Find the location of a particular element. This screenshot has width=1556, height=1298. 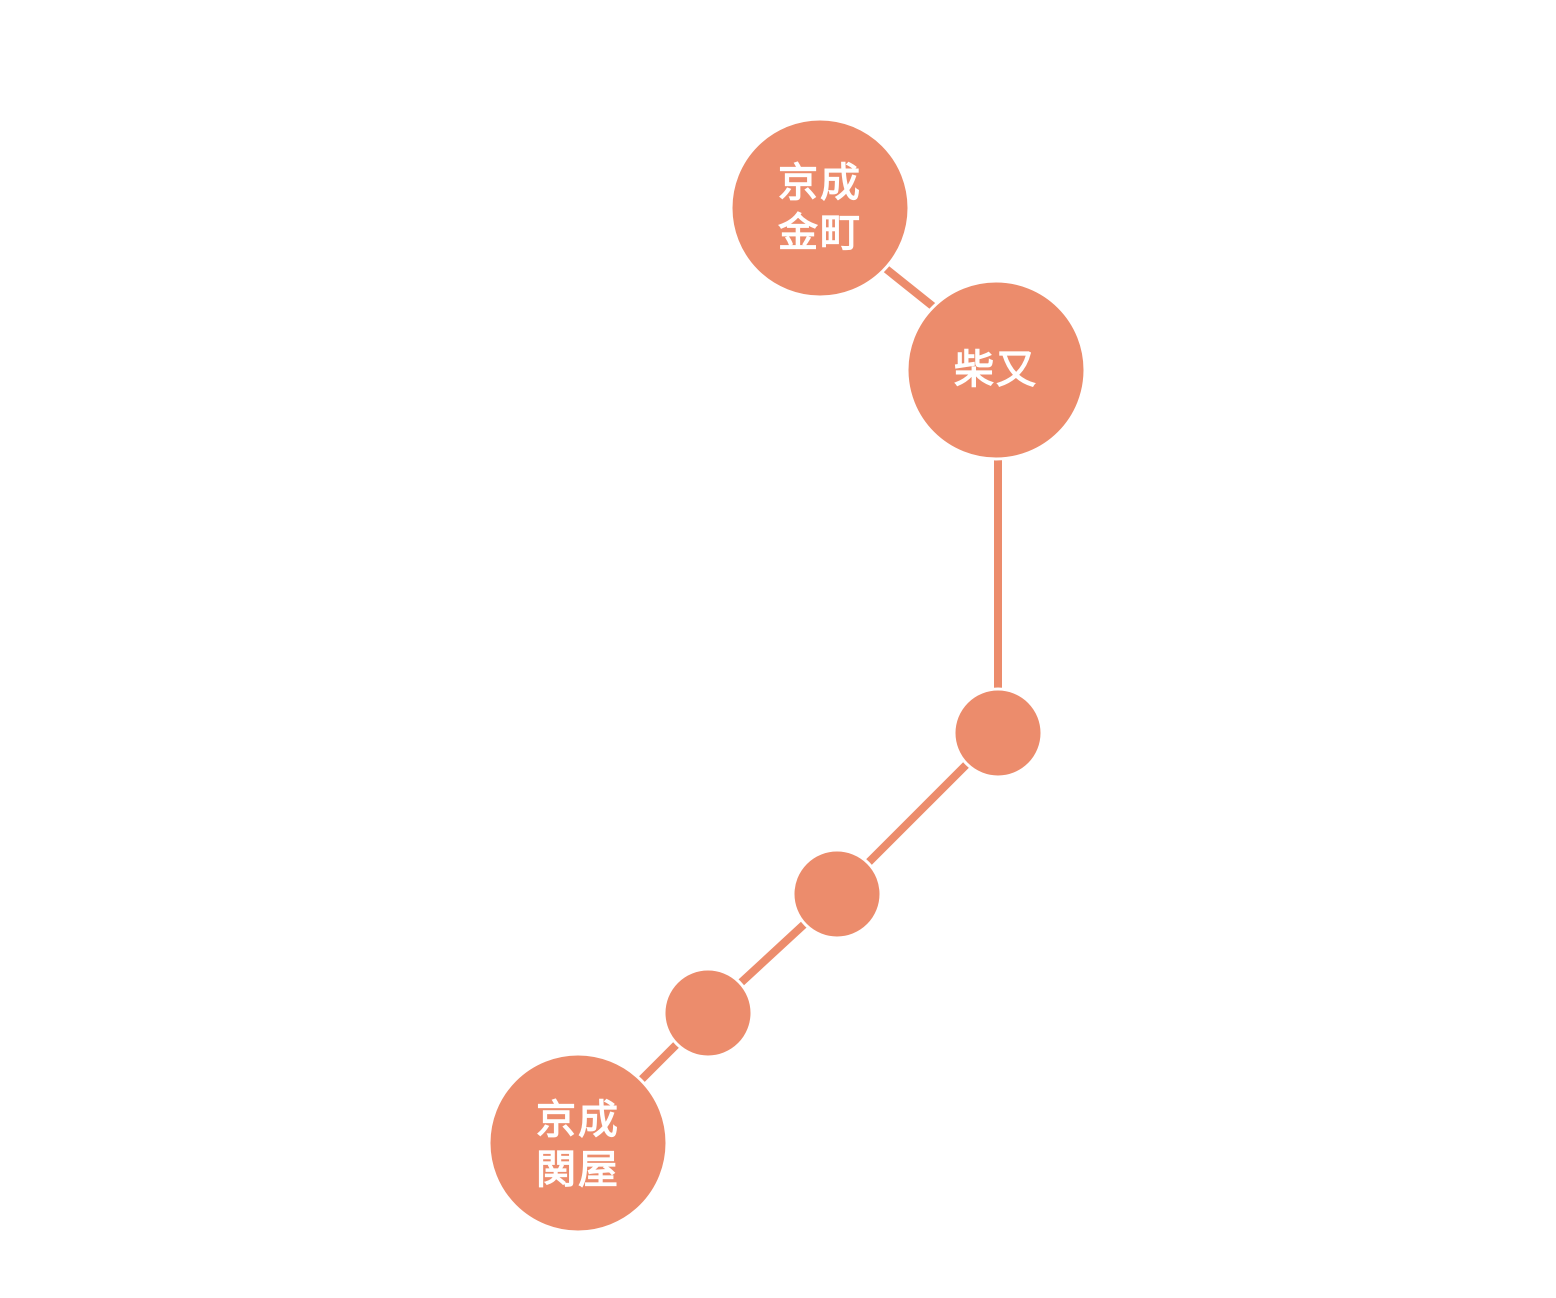

station-label-keisei-kanamachi: 京成 金町 is located at coordinates (820, 208).